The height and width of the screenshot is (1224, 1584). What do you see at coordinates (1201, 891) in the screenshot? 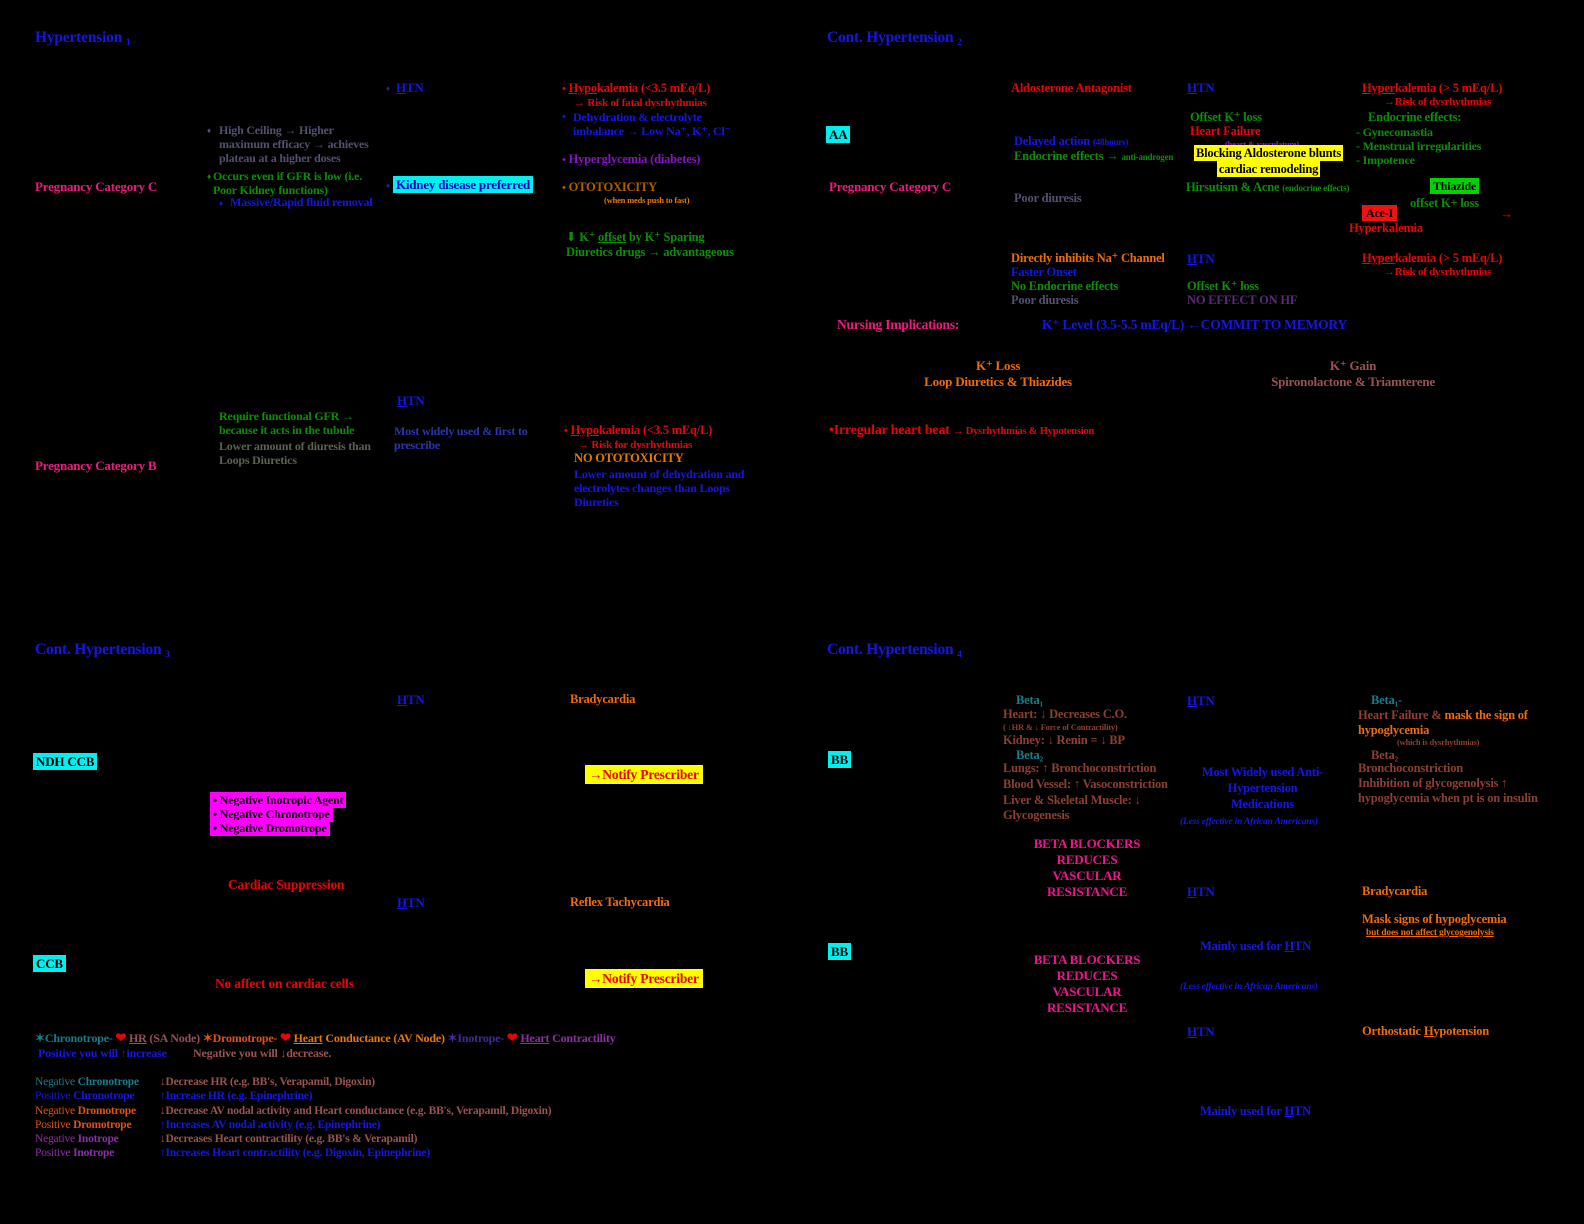
I see `bb2-use-htn: HTN` at bounding box center [1201, 891].